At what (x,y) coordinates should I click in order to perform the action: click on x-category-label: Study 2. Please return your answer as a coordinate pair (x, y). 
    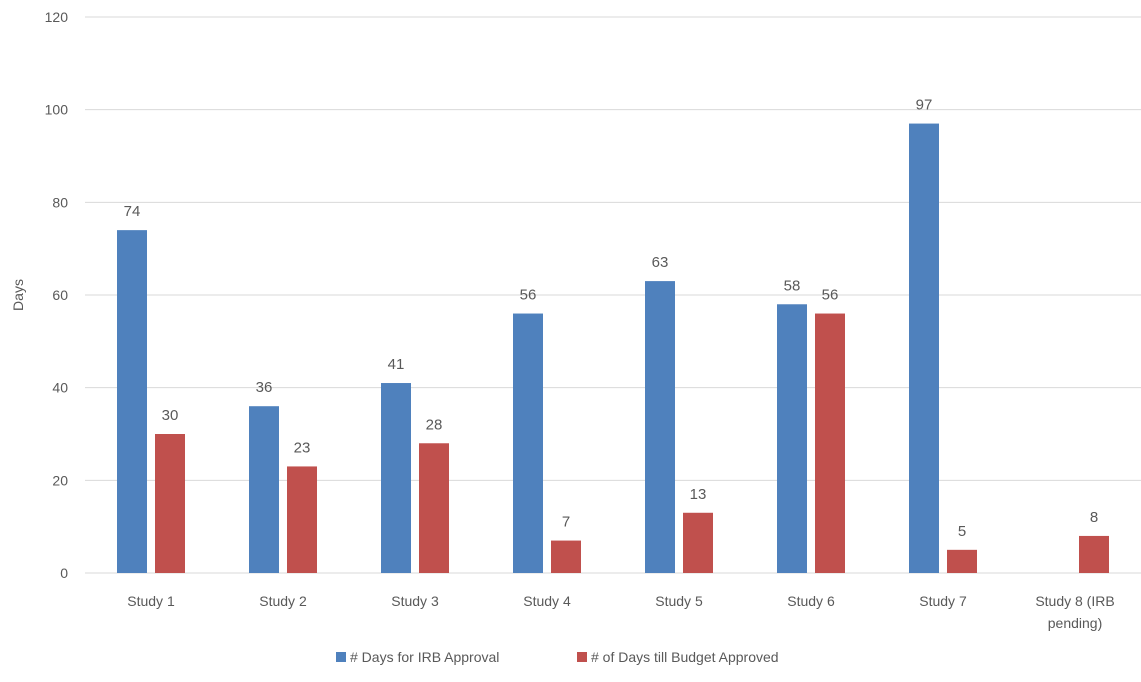
    Looking at the image, I should click on (283, 601).